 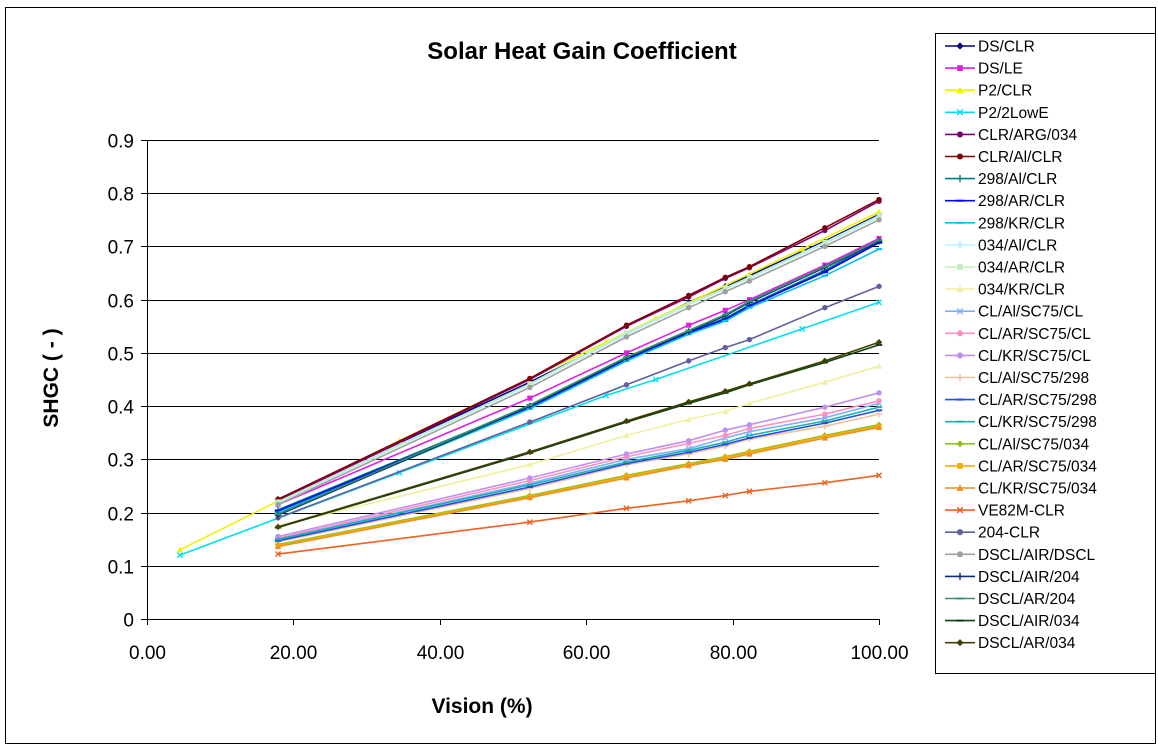 I want to click on legend-item: CLR/Al/CLR, so click(x=1003, y=157).